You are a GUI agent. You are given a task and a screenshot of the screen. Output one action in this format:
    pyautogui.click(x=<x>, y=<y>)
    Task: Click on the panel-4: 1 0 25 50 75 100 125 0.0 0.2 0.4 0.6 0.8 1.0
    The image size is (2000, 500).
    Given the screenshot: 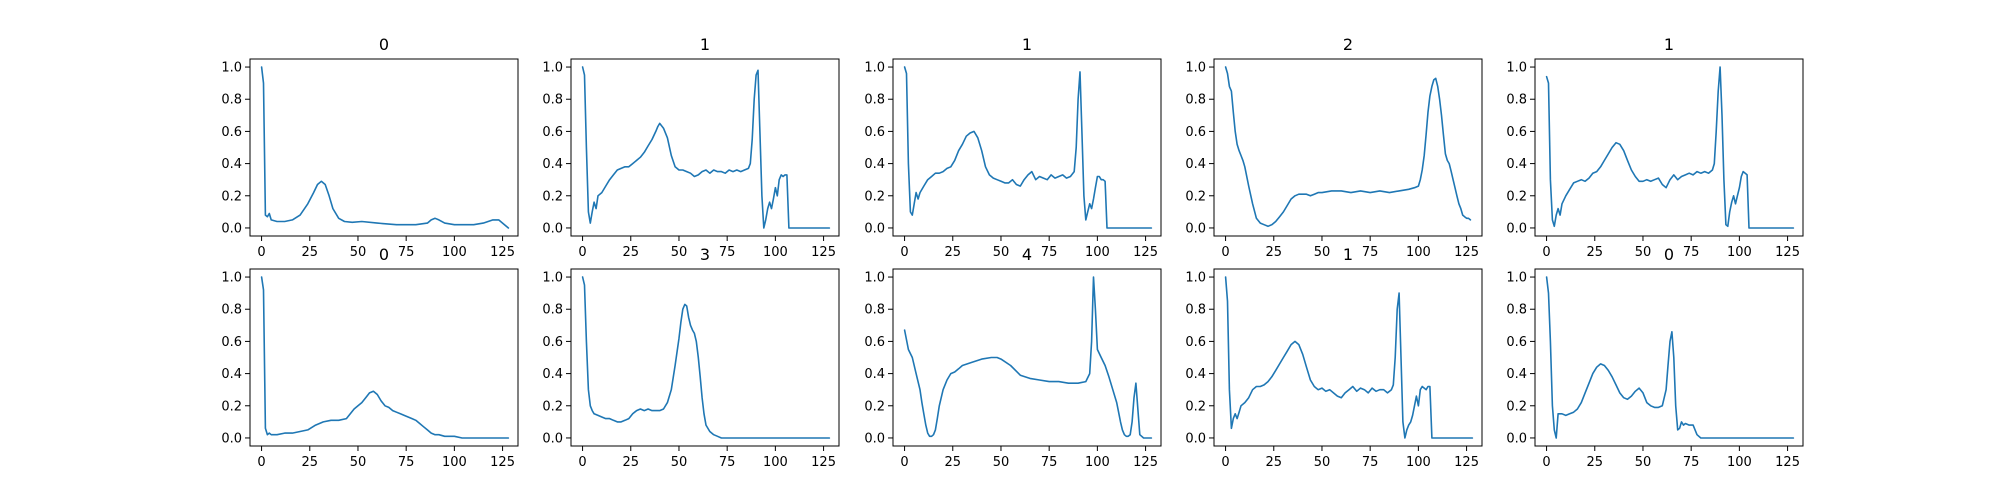 What is the action you would take?
    pyautogui.click(x=1655, y=147)
    